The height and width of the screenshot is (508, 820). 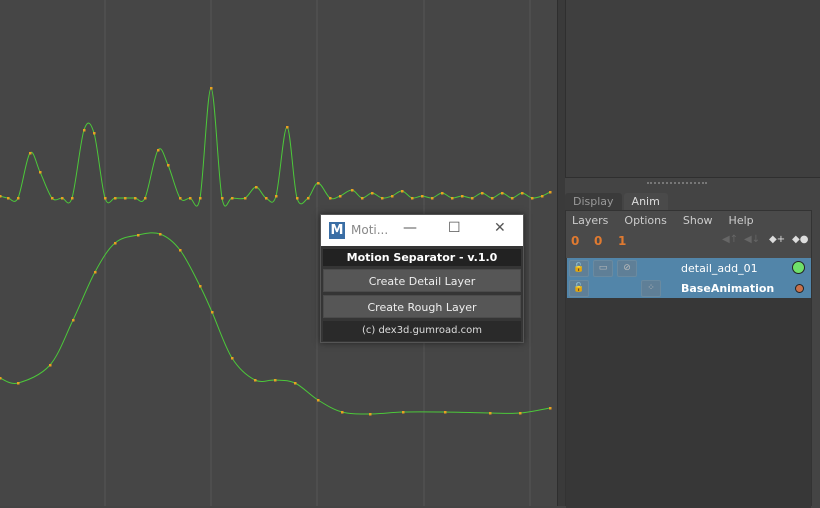 What do you see at coordinates (561, 253) in the screenshot?
I see `panel-splitter` at bounding box center [561, 253].